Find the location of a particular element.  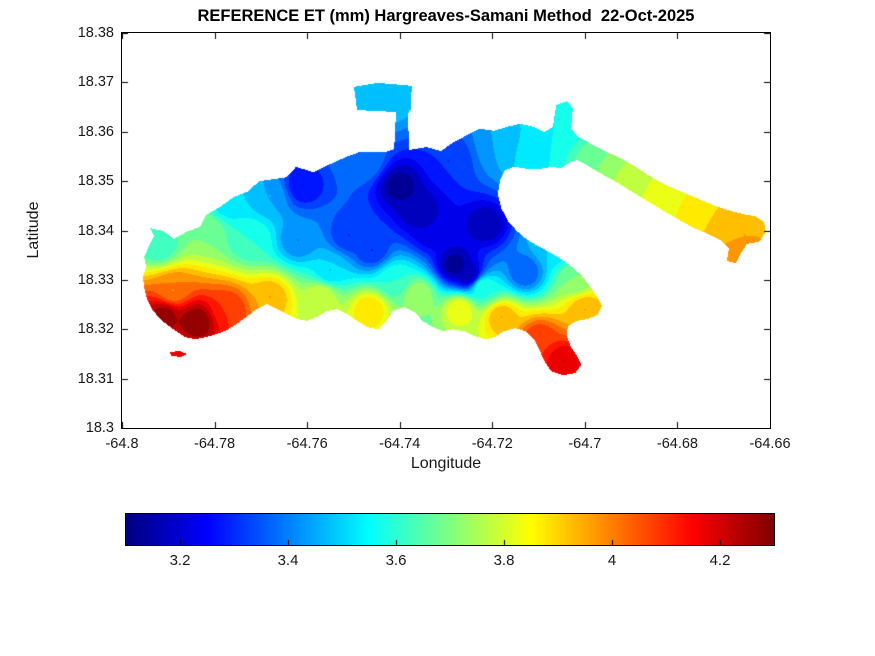

colorbar-tick-label: 3.2 is located at coordinates (180, 560).